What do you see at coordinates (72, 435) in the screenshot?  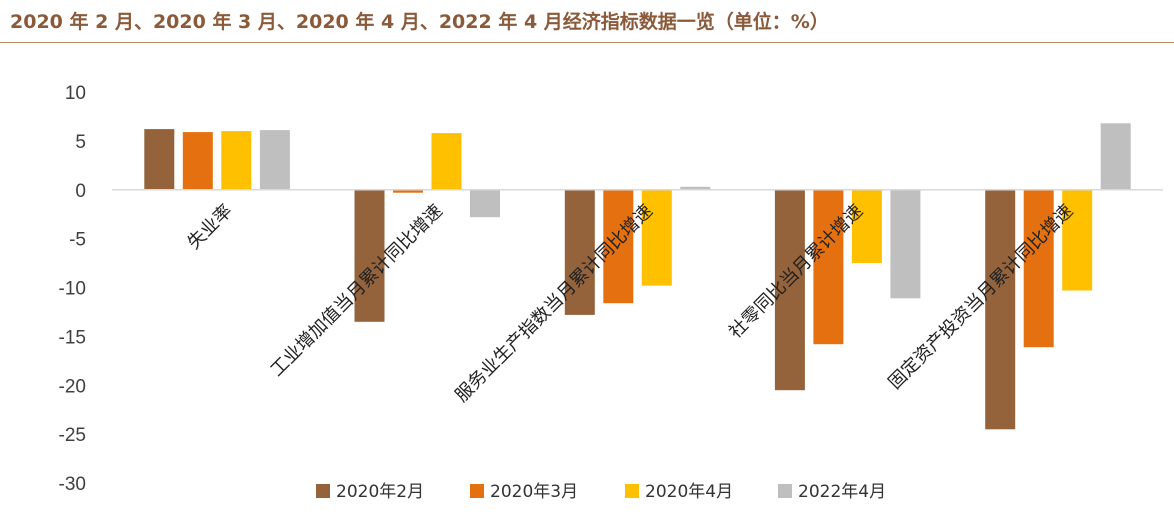 I see `y-tick-label: -25` at bounding box center [72, 435].